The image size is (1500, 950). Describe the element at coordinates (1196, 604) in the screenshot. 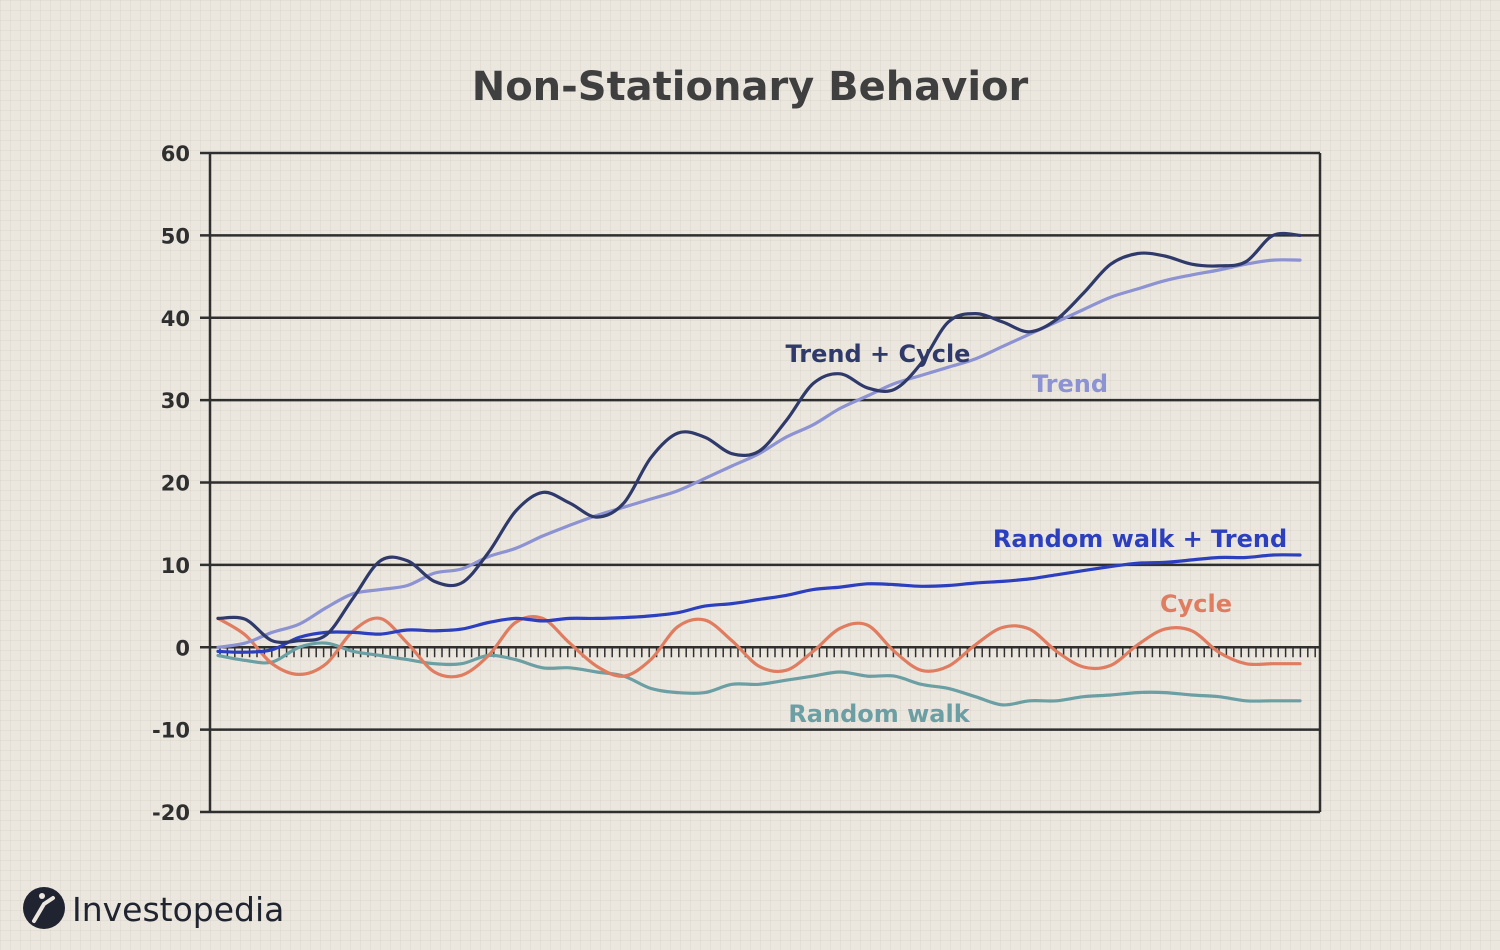

I see `series-label-cycle: Cycle` at that location.